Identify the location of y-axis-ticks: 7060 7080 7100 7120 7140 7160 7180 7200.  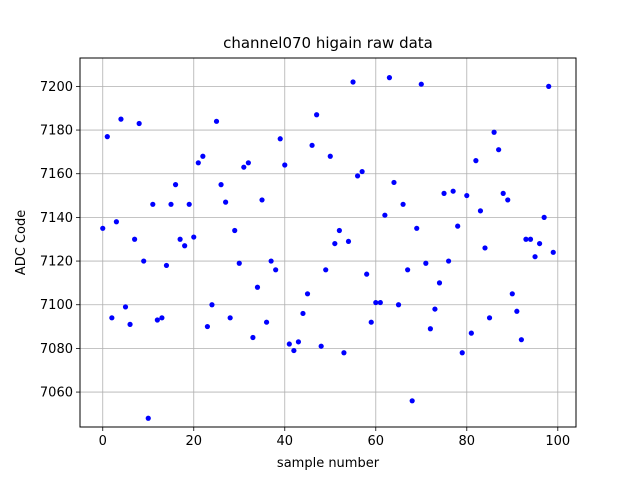
(60, 240).